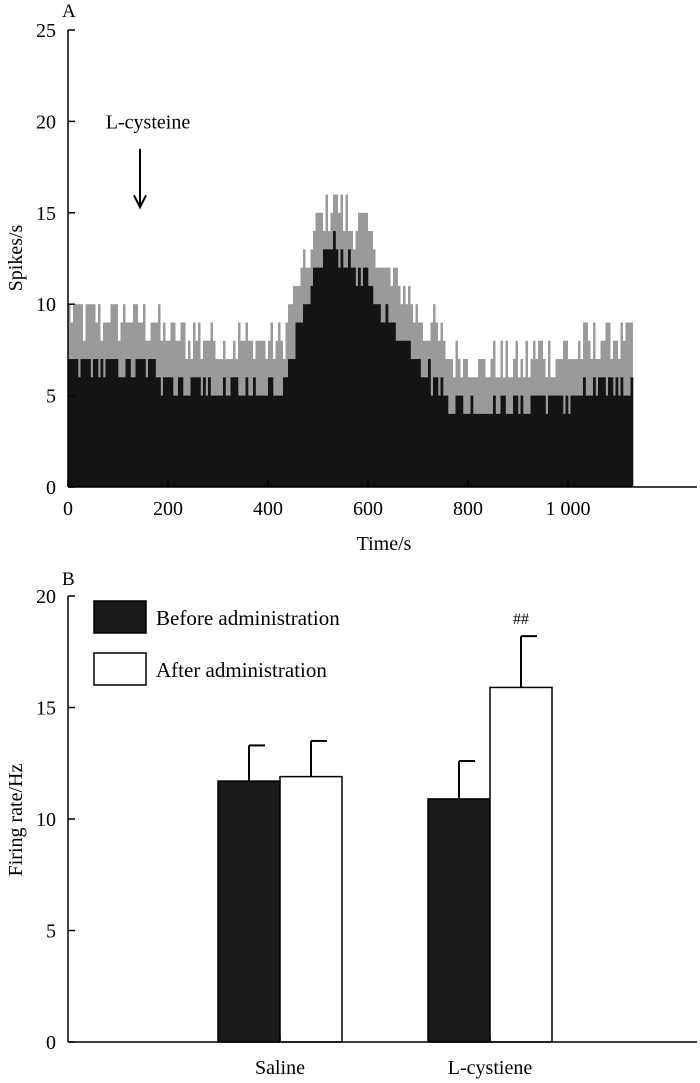 The image size is (700, 1083). What do you see at coordinates (51, 1043) in the screenshot?
I see `b-y-tick-label: 0` at bounding box center [51, 1043].